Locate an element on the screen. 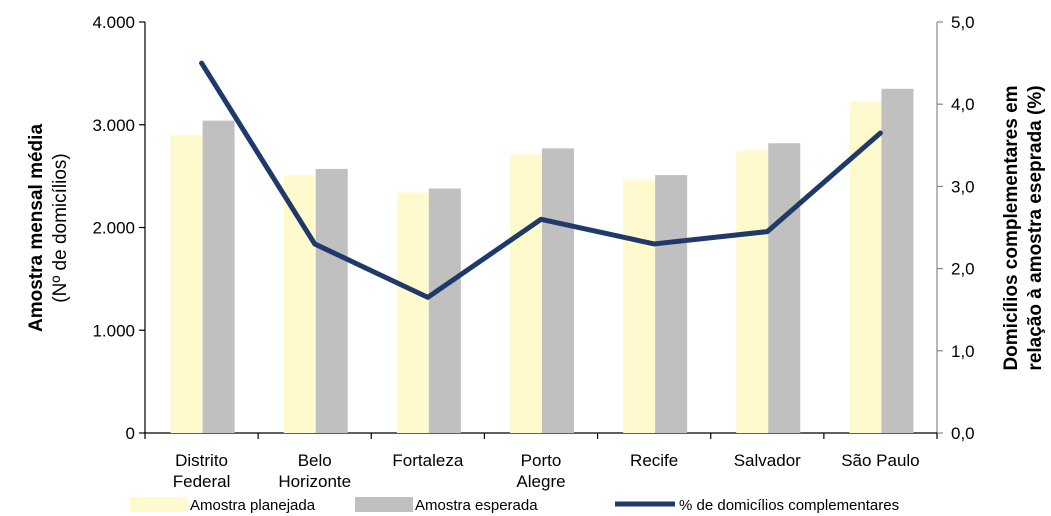 This screenshot has height=516, width=1051. y-left-axis-title-bold: Amostra mensal média is located at coordinates (36, 228).